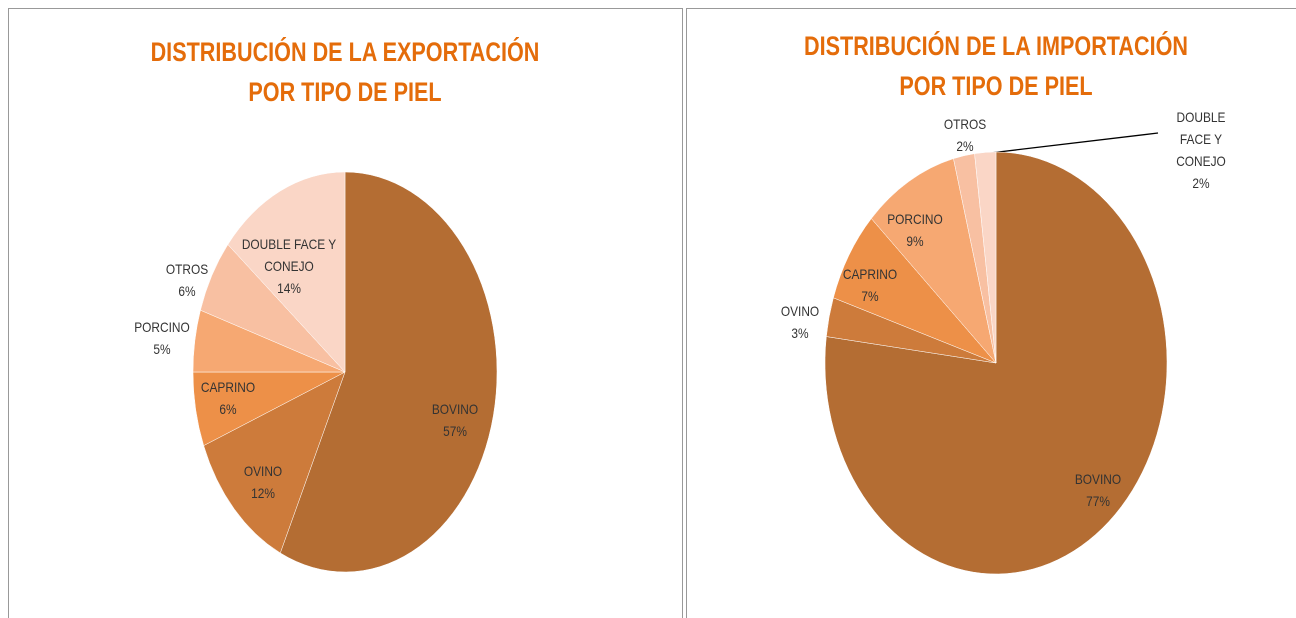  I want to click on slice-label: DOUBLE FACE Y CONEJO 2%, so click(1201, 150).